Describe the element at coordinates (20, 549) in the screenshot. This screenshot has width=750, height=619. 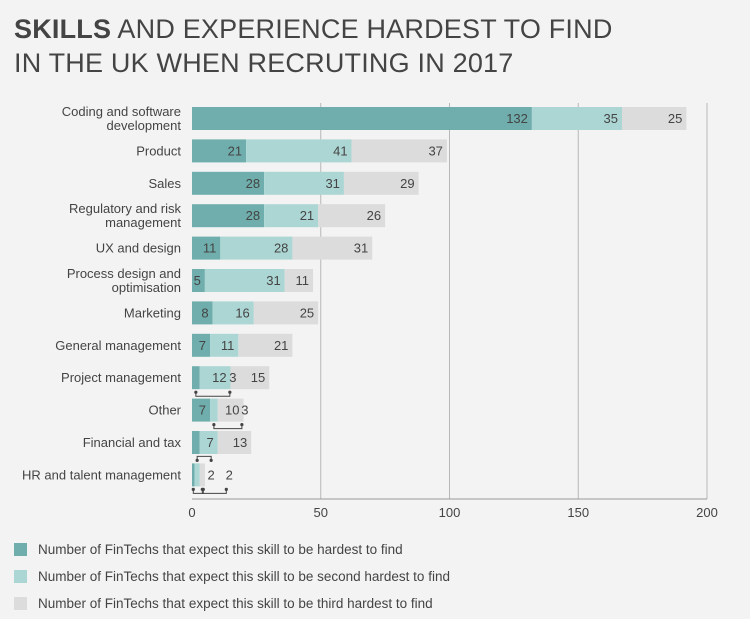
I see `legend-swatch-hardest` at that location.